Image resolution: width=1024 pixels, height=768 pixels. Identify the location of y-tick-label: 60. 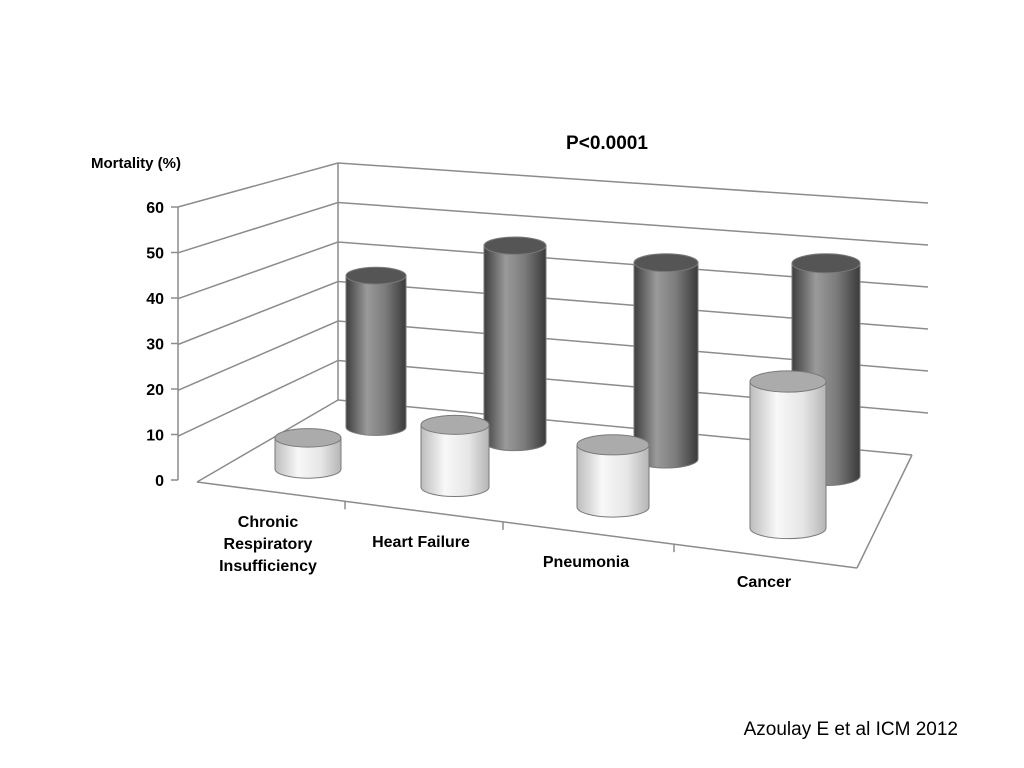
(155, 208).